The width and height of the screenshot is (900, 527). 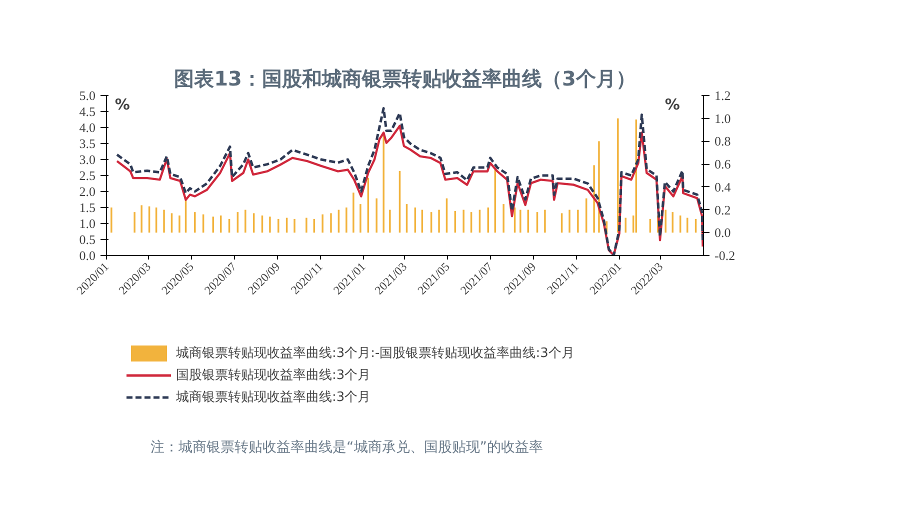 What do you see at coordinates (87, 159) in the screenshot?
I see `y-tick-label: 3.0` at bounding box center [87, 159].